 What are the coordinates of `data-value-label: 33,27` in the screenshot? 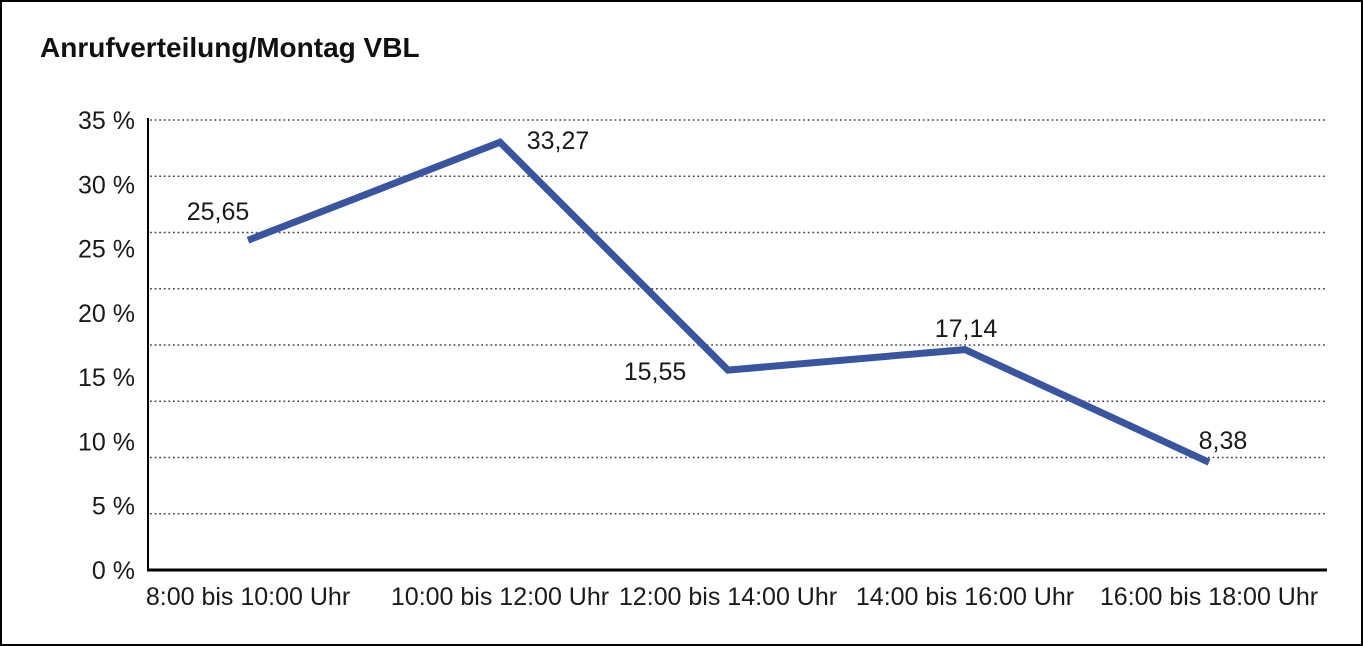 It's located at (558, 141).